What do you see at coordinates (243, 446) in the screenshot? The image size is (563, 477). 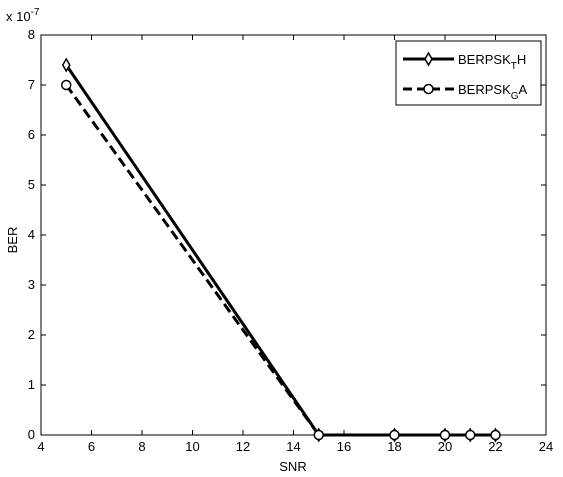 I see `x-tick-label: 12` at bounding box center [243, 446].